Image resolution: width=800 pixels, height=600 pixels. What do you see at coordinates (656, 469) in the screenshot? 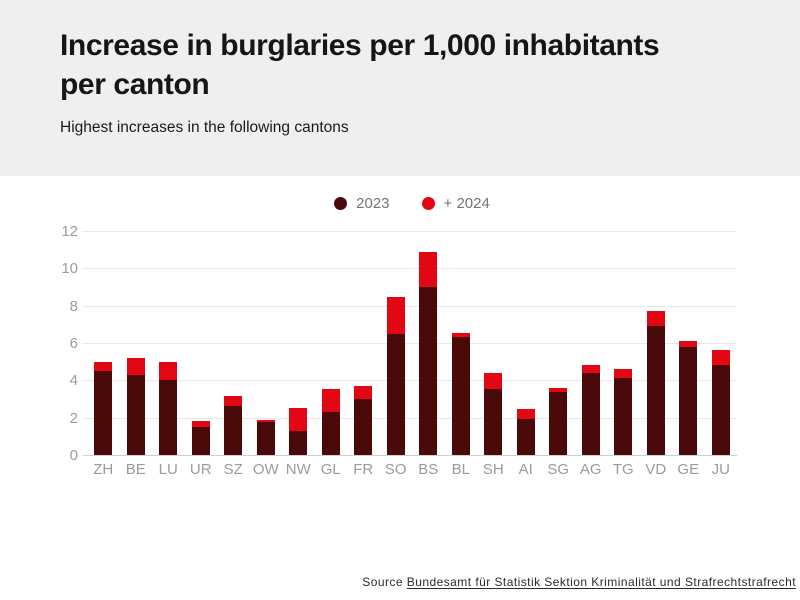
I see `x-axis-tick-label-VD: VD` at bounding box center [656, 469].